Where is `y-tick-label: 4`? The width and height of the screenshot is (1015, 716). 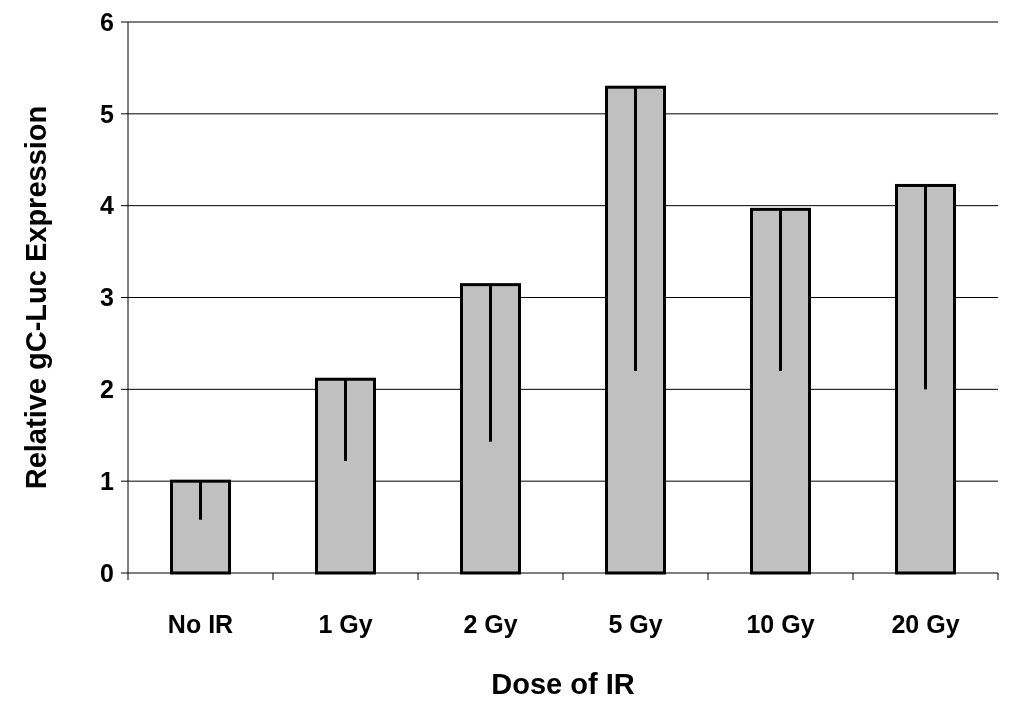 y-tick-label: 4 is located at coordinates (107, 205).